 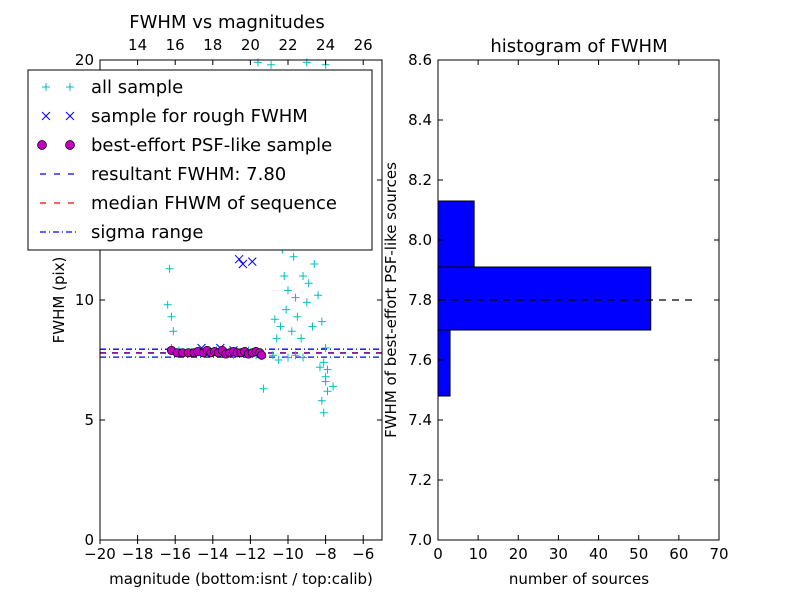 What do you see at coordinates (250, 45) in the screenshot?
I see `top-x-tick-label: 20` at bounding box center [250, 45].